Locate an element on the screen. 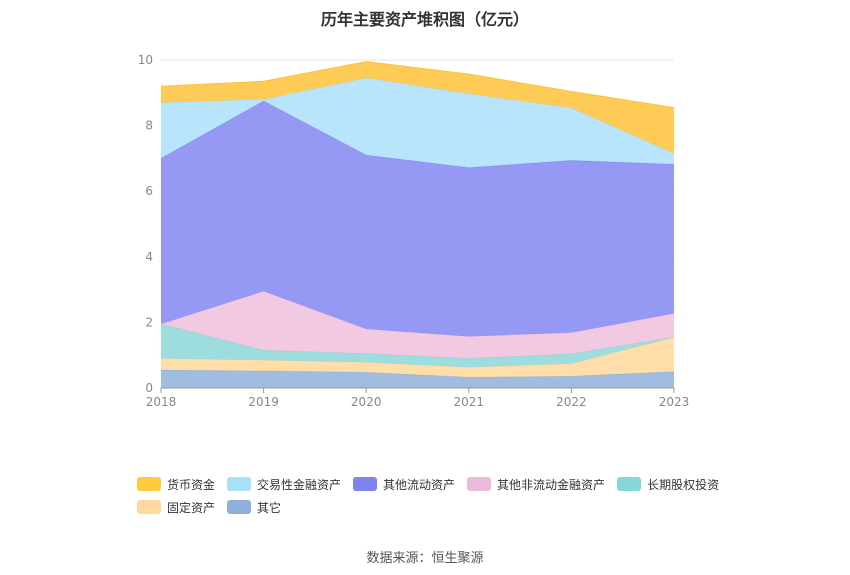 This screenshot has height=575, width=850. x-tick-label: 2021 is located at coordinates (469, 402).